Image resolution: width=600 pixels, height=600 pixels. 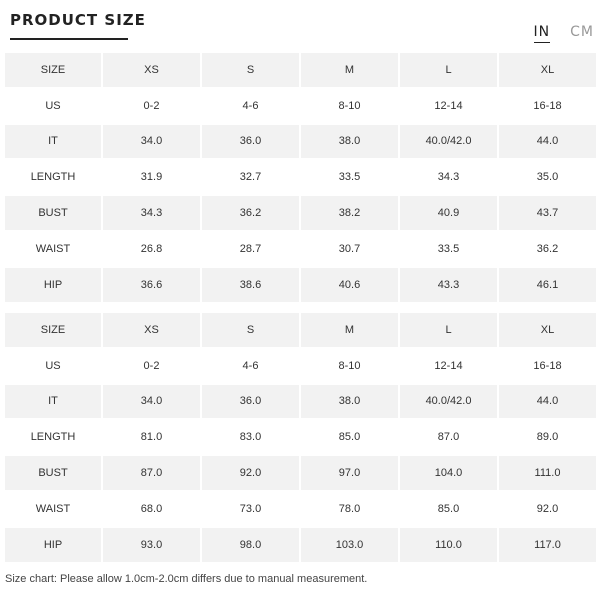 What do you see at coordinates (547, 213) in the screenshot?
I see `table-cell: 43.7` at bounding box center [547, 213].